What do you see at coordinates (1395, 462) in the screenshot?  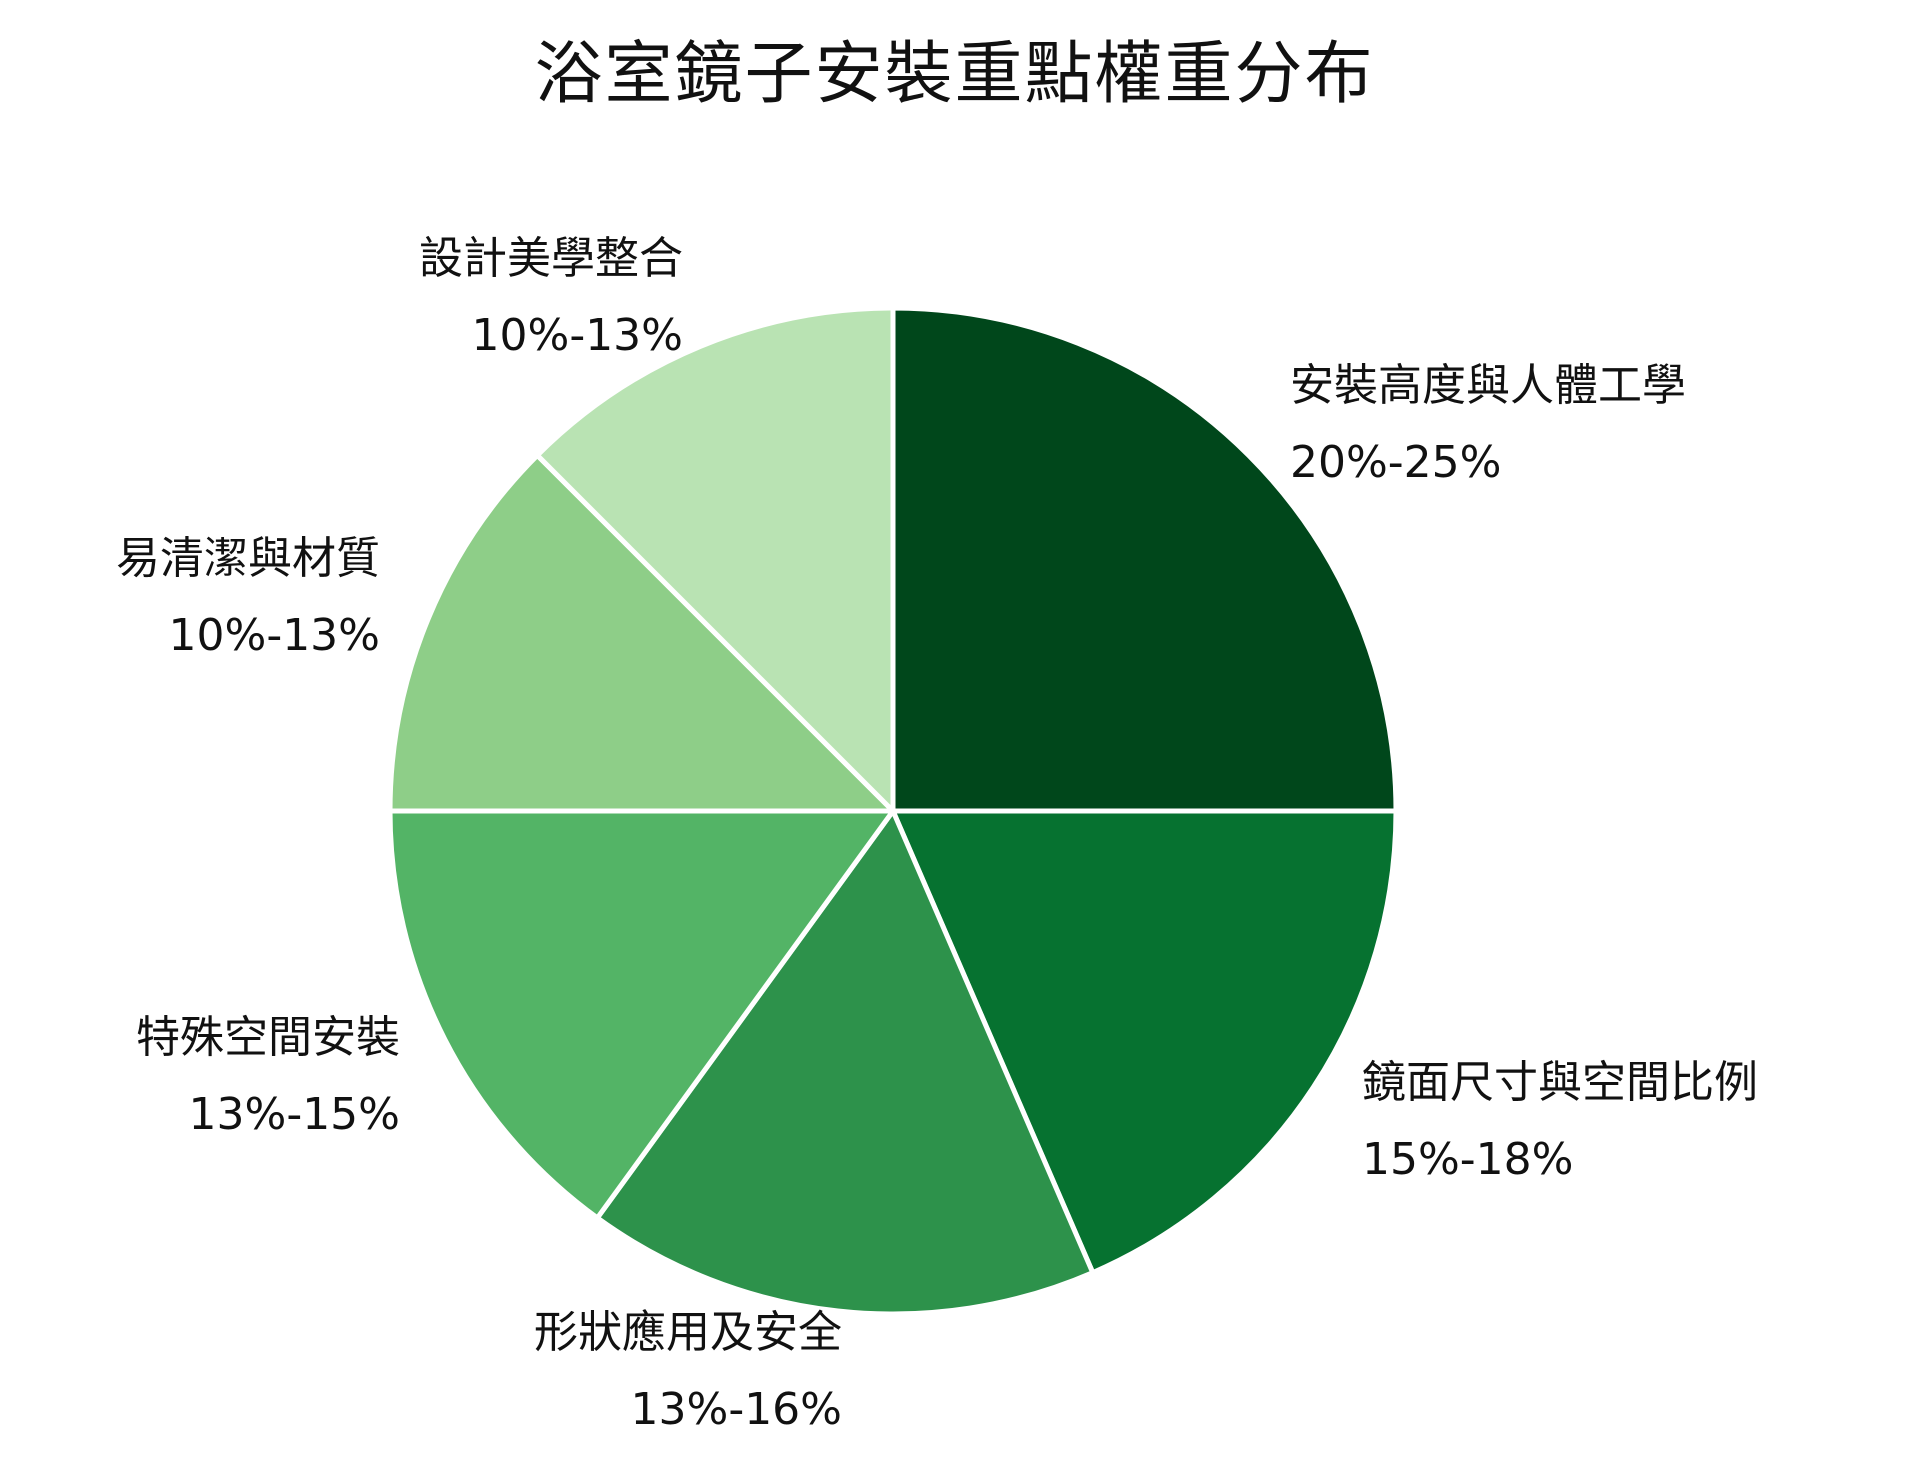 I see `slice-range-1: 20%-25%` at bounding box center [1395, 462].